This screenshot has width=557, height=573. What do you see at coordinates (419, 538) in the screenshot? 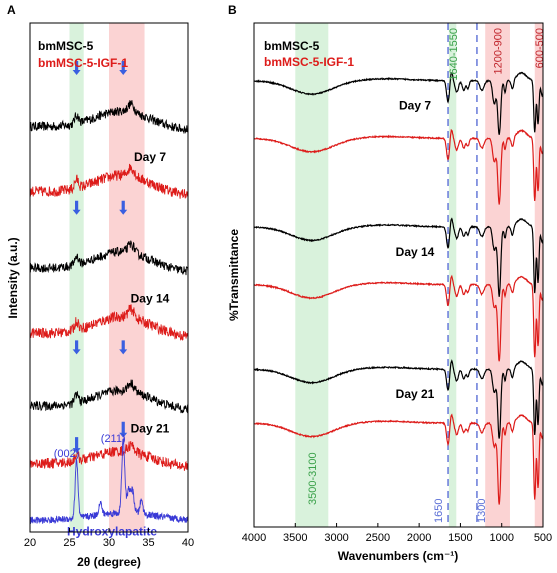
I see `panel-b-tick-label-4: 2000` at bounding box center [419, 538].